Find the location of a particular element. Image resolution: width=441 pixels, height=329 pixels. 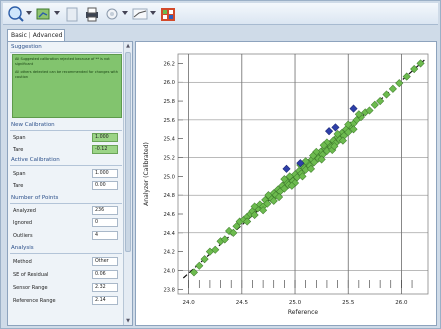

y-tick-label: 25.4 is located at coordinates (169, 140).